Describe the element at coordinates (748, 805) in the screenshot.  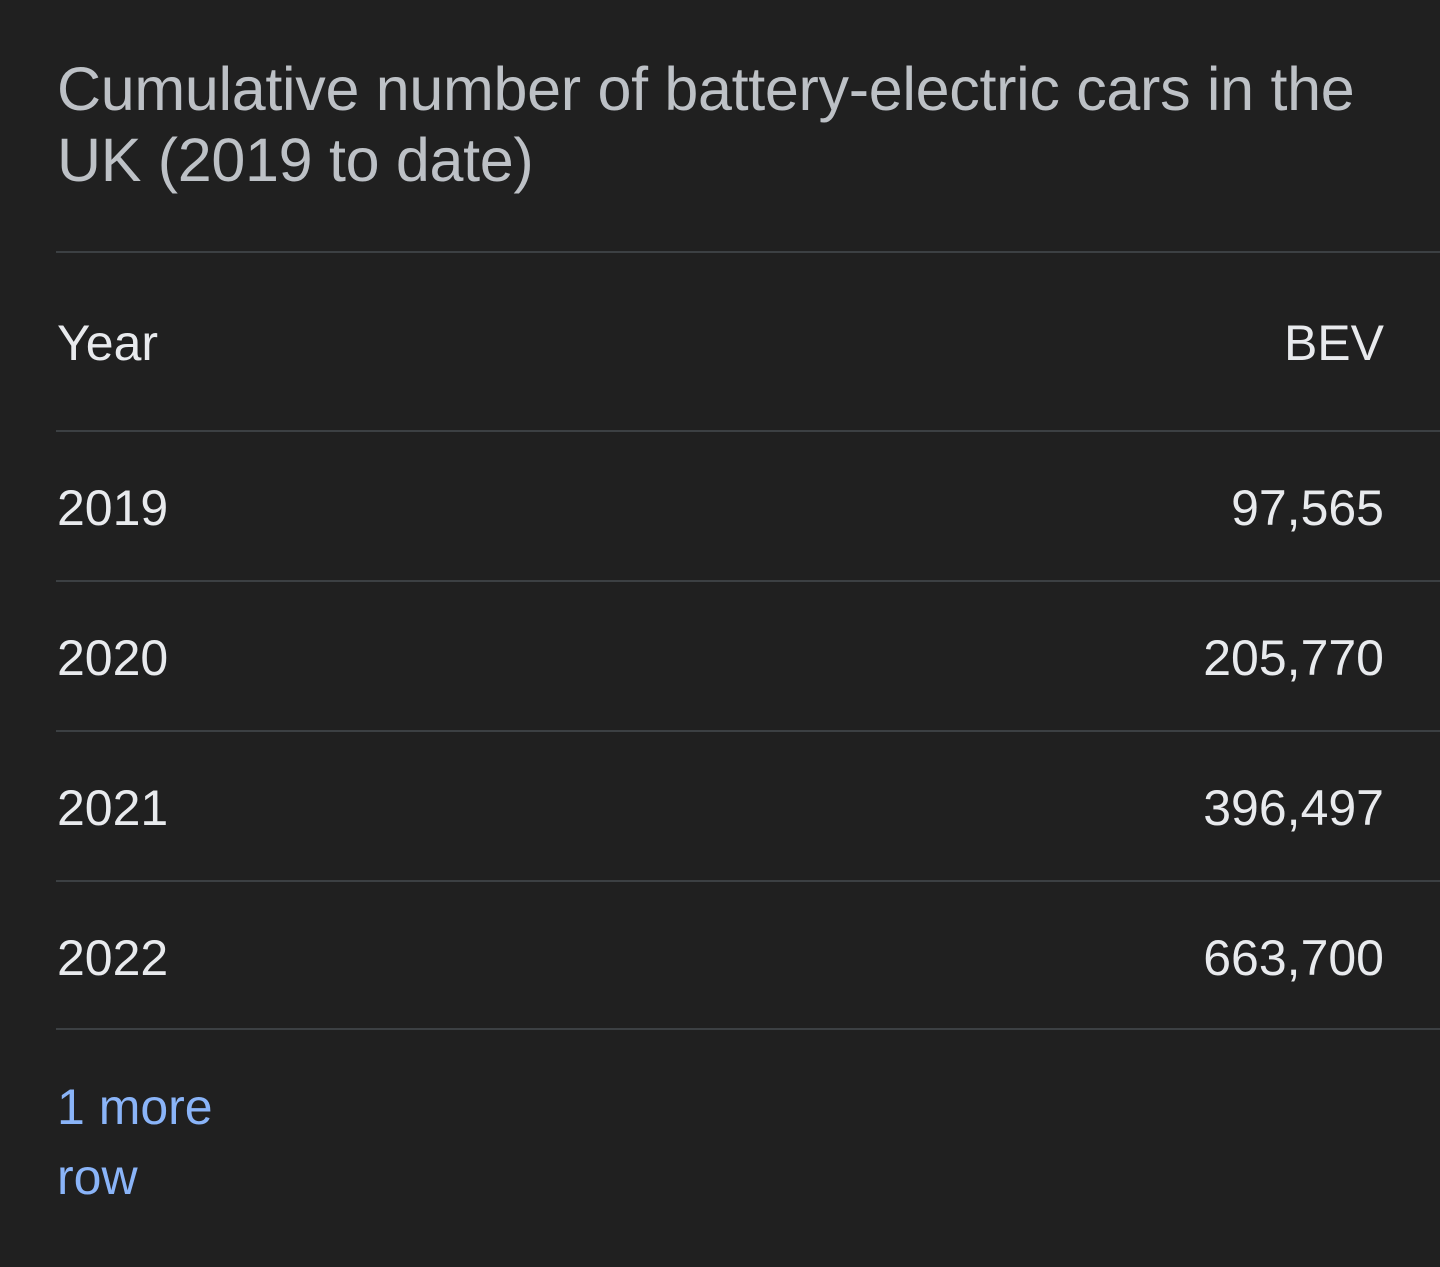
I see `table-row: 2021 396,497` at that location.